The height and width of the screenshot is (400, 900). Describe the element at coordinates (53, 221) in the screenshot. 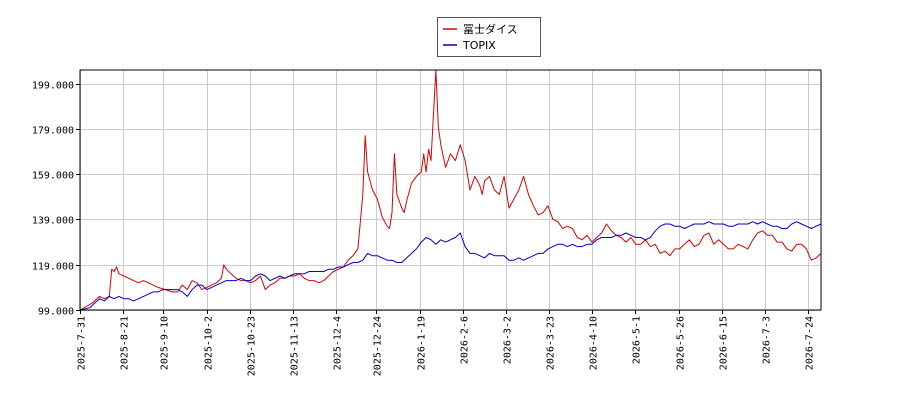

I see `y-tick-label: 139.000` at that location.